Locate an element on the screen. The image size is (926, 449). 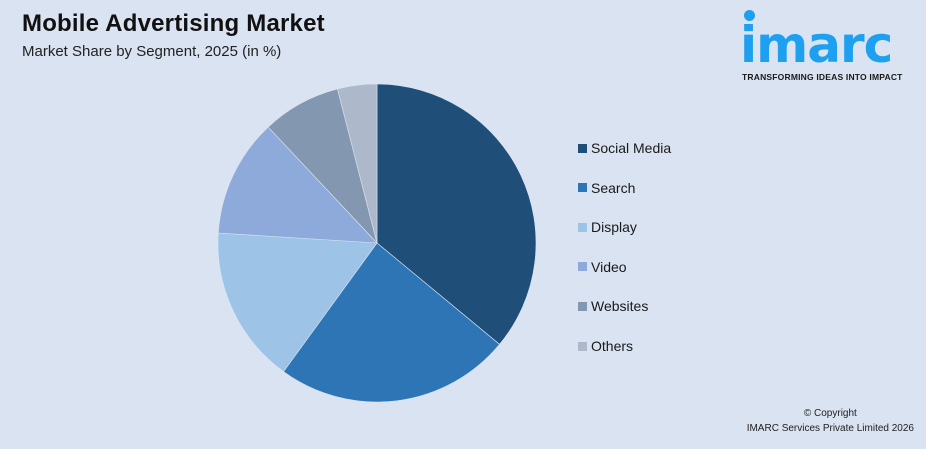
legend-label: Video is located at coordinates (609, 266).